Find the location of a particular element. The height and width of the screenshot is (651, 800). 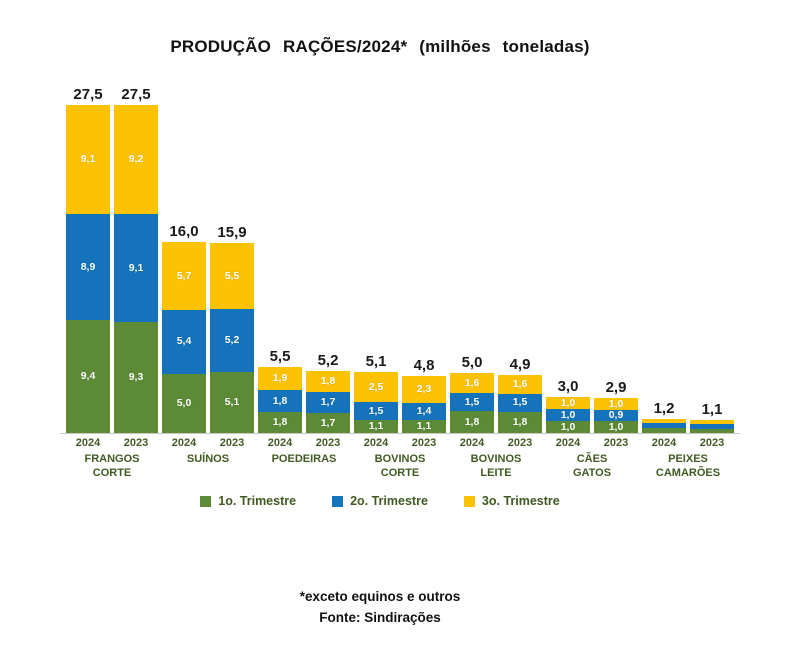

bar-pair: 16,0 5,7 5,4 5,0 15,9 5,5 5,2 5,1 is located at coordinates (208, 255).